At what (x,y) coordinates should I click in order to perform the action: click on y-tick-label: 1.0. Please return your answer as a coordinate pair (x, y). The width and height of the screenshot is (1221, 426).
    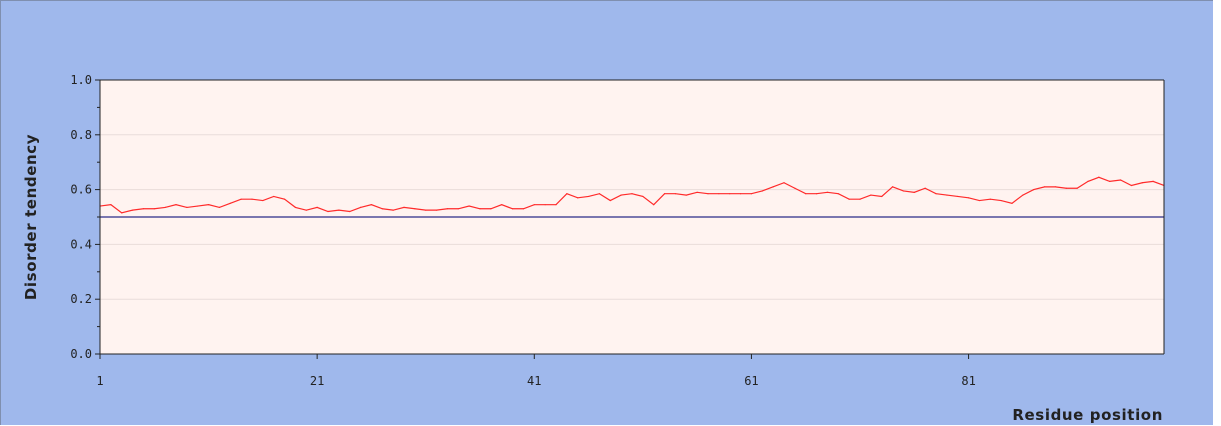
    Looking at the image, I should click on (81, 80).